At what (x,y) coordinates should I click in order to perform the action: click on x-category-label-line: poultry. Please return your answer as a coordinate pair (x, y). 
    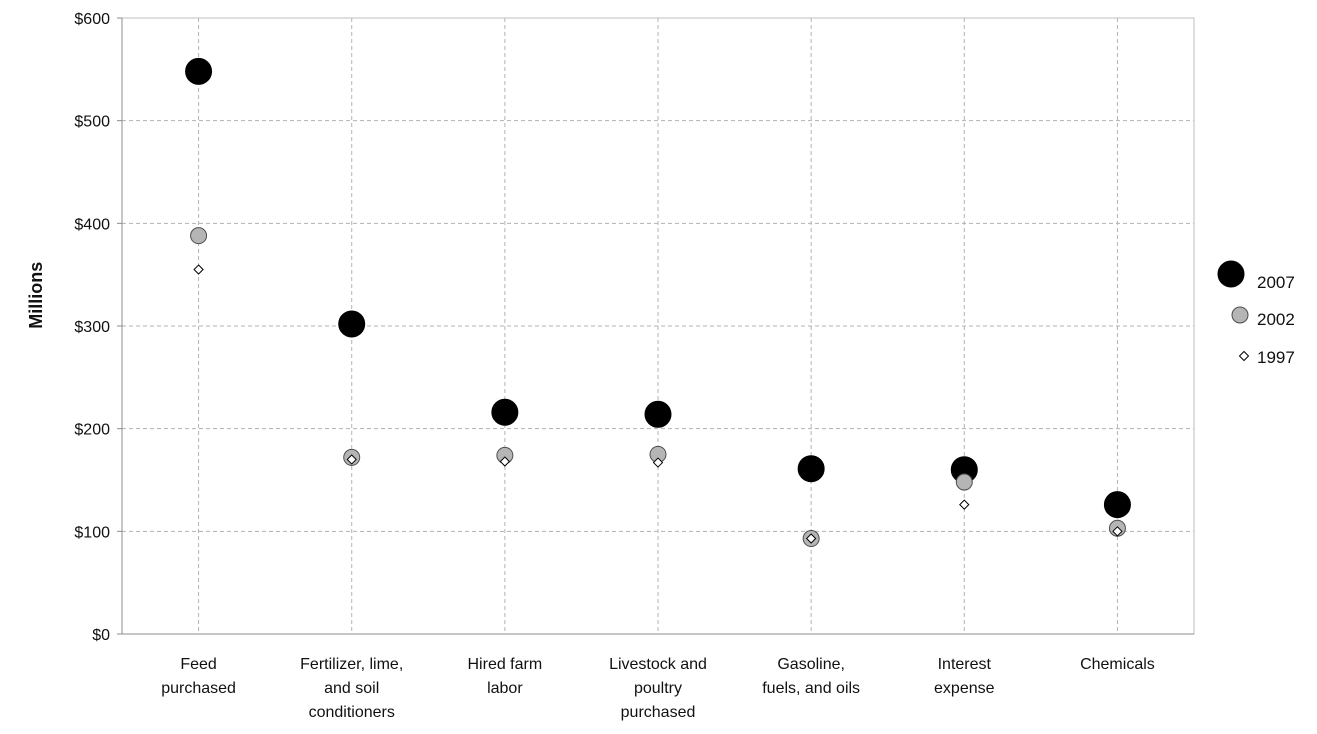
    Looking at the image, I should click on (658, 688).